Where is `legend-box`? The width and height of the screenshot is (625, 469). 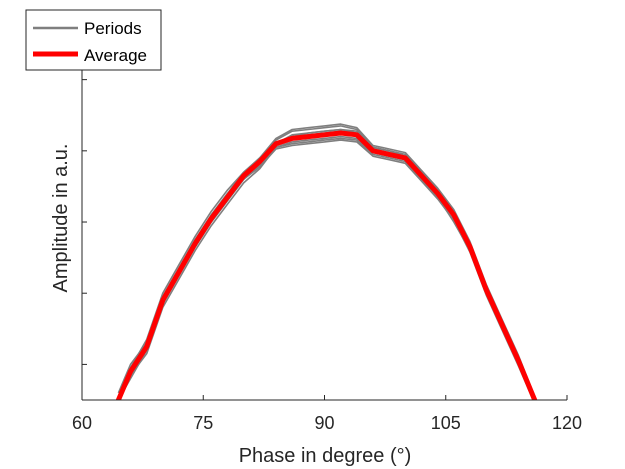
legend-box is located at coordinates (93, 40).